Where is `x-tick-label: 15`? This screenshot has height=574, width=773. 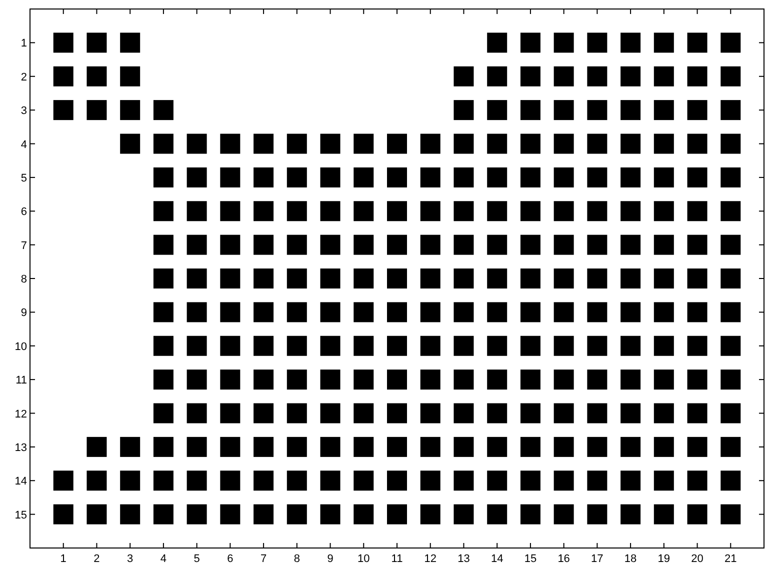 x-tick-label: 15 is located at coordinates (530, 559).